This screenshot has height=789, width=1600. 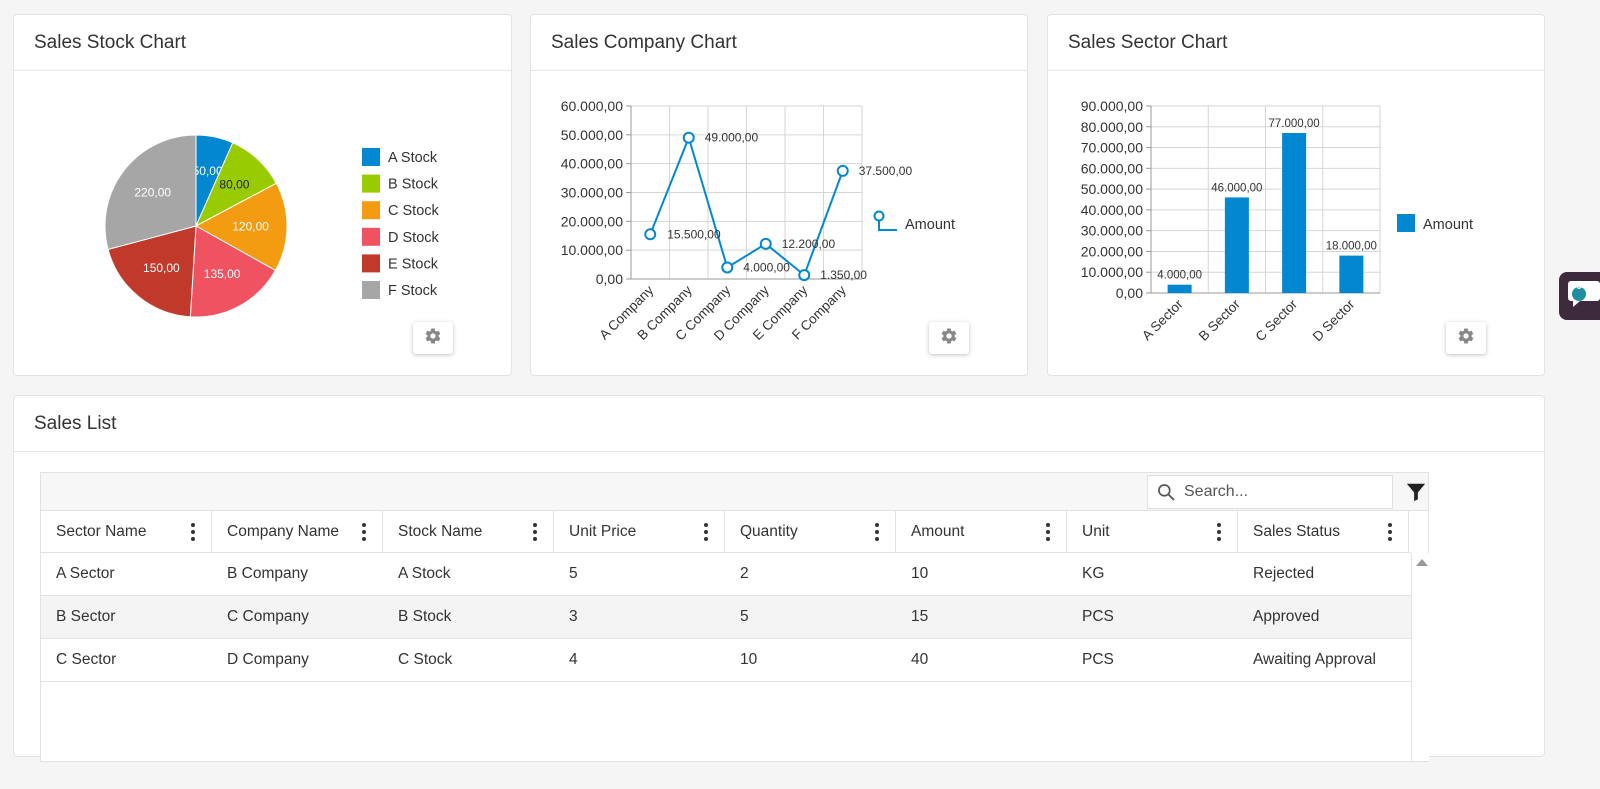 I want to click on x-tick-label: A Sector, so click(x=1162, y=319).